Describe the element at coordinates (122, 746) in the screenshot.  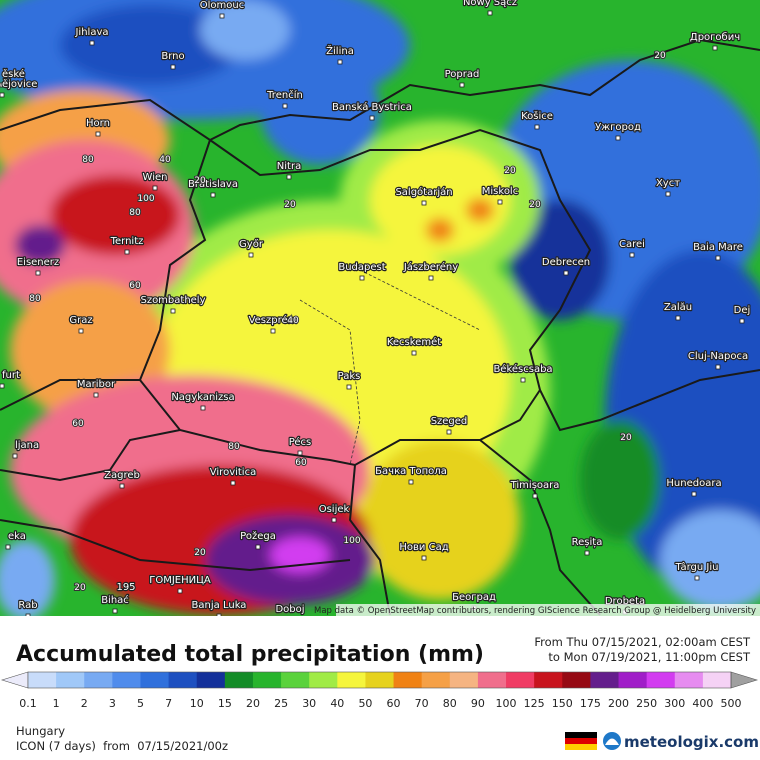
I see `model-run: ICON (7 days) from 07/15/2021/00z` at that location.